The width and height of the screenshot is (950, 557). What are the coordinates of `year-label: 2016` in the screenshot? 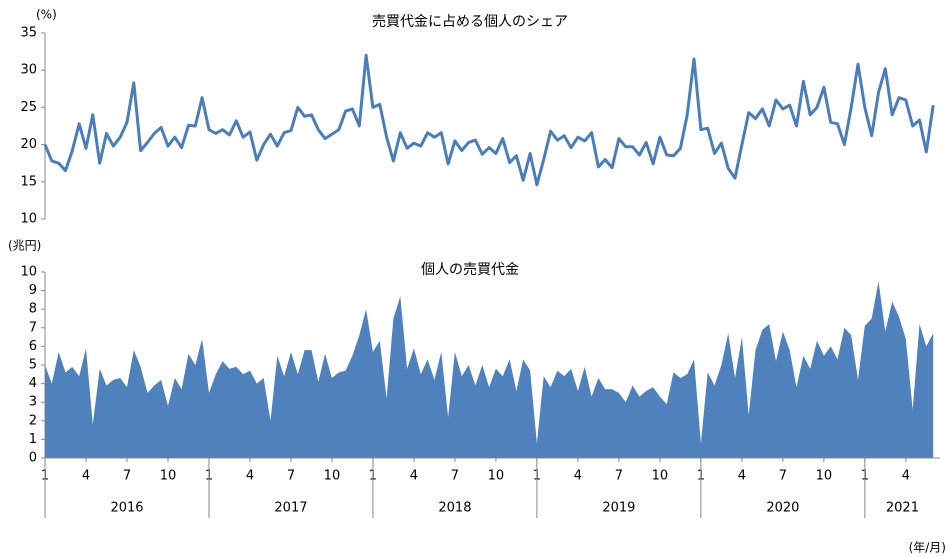 It's located at (126, 508).